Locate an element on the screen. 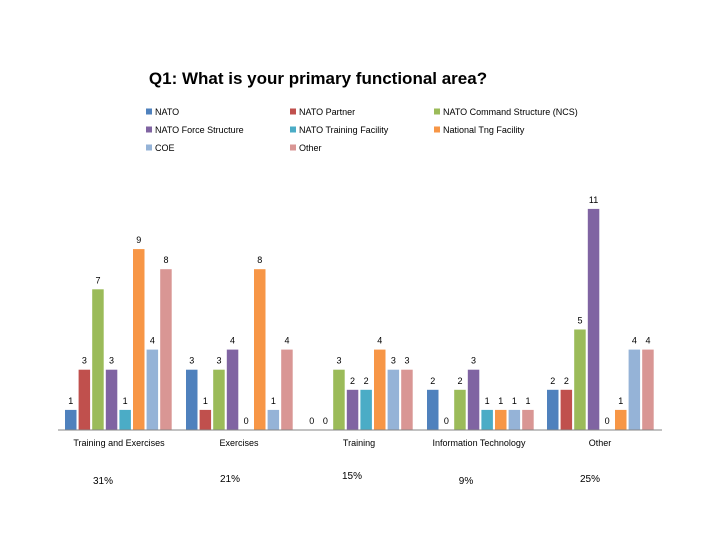 The image size is (720, 540). value-label-other-other: 4 is located at coordinates (647, 341).